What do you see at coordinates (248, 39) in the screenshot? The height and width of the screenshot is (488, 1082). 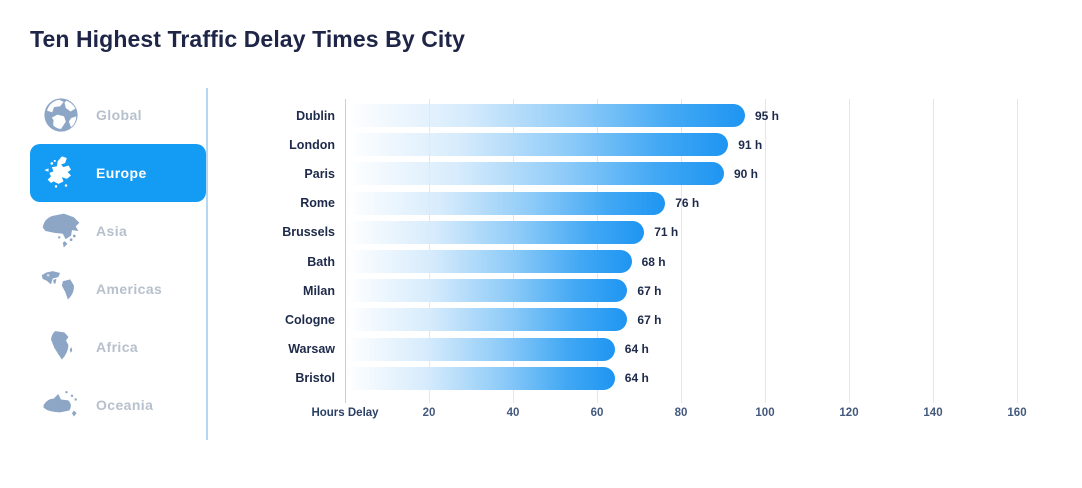 I see `page-title: Ten Highest Traffic Delay Times By City` at bounding box center [248, 39].